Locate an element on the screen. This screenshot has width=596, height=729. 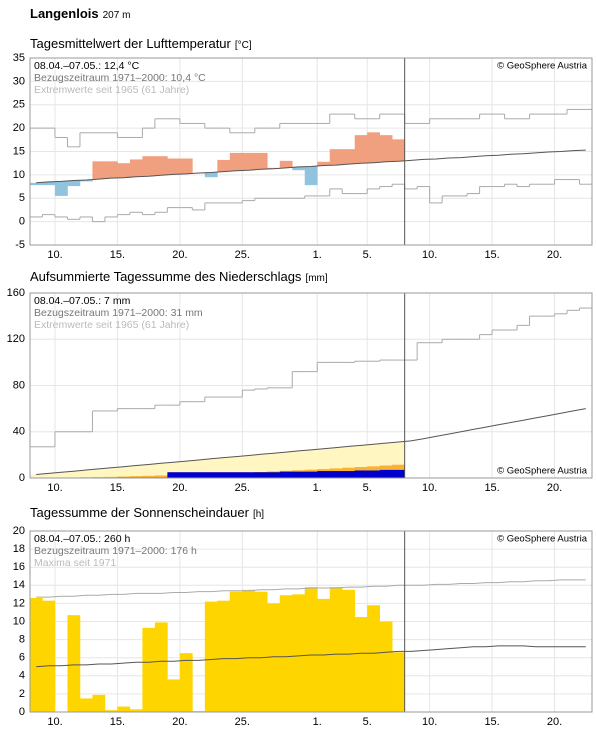
chart-unit: [°C] is located at coordinates (243, 45).